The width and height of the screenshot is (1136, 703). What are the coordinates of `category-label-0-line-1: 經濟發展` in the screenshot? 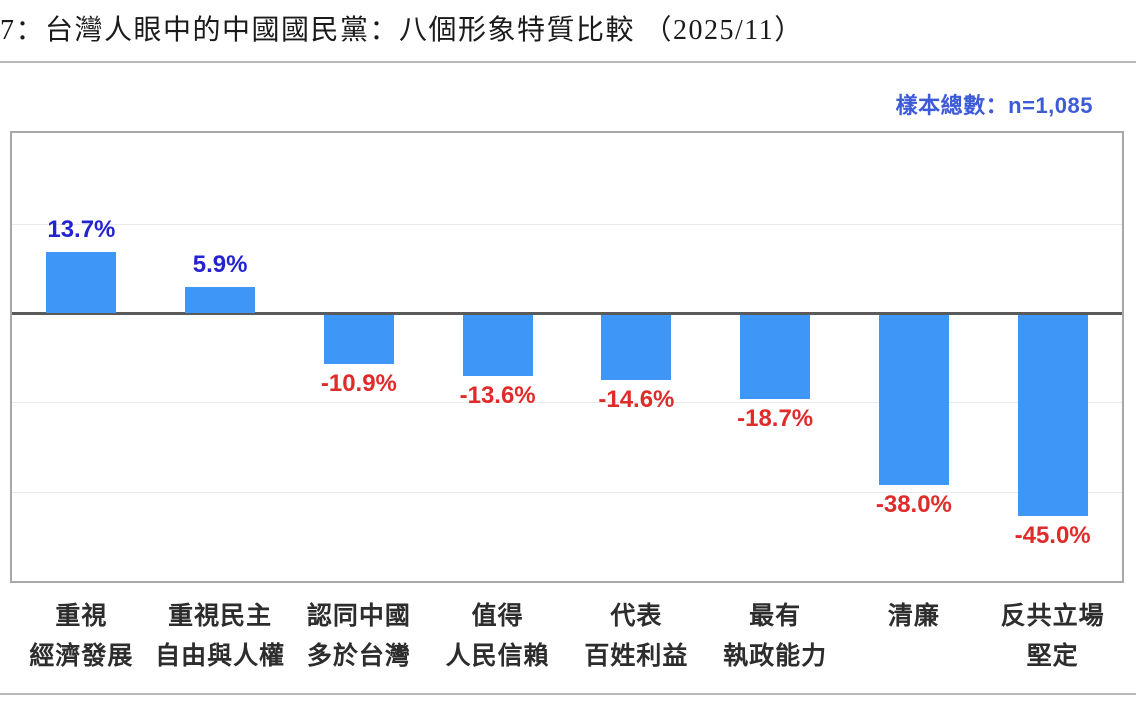 It's located at (81, 656).